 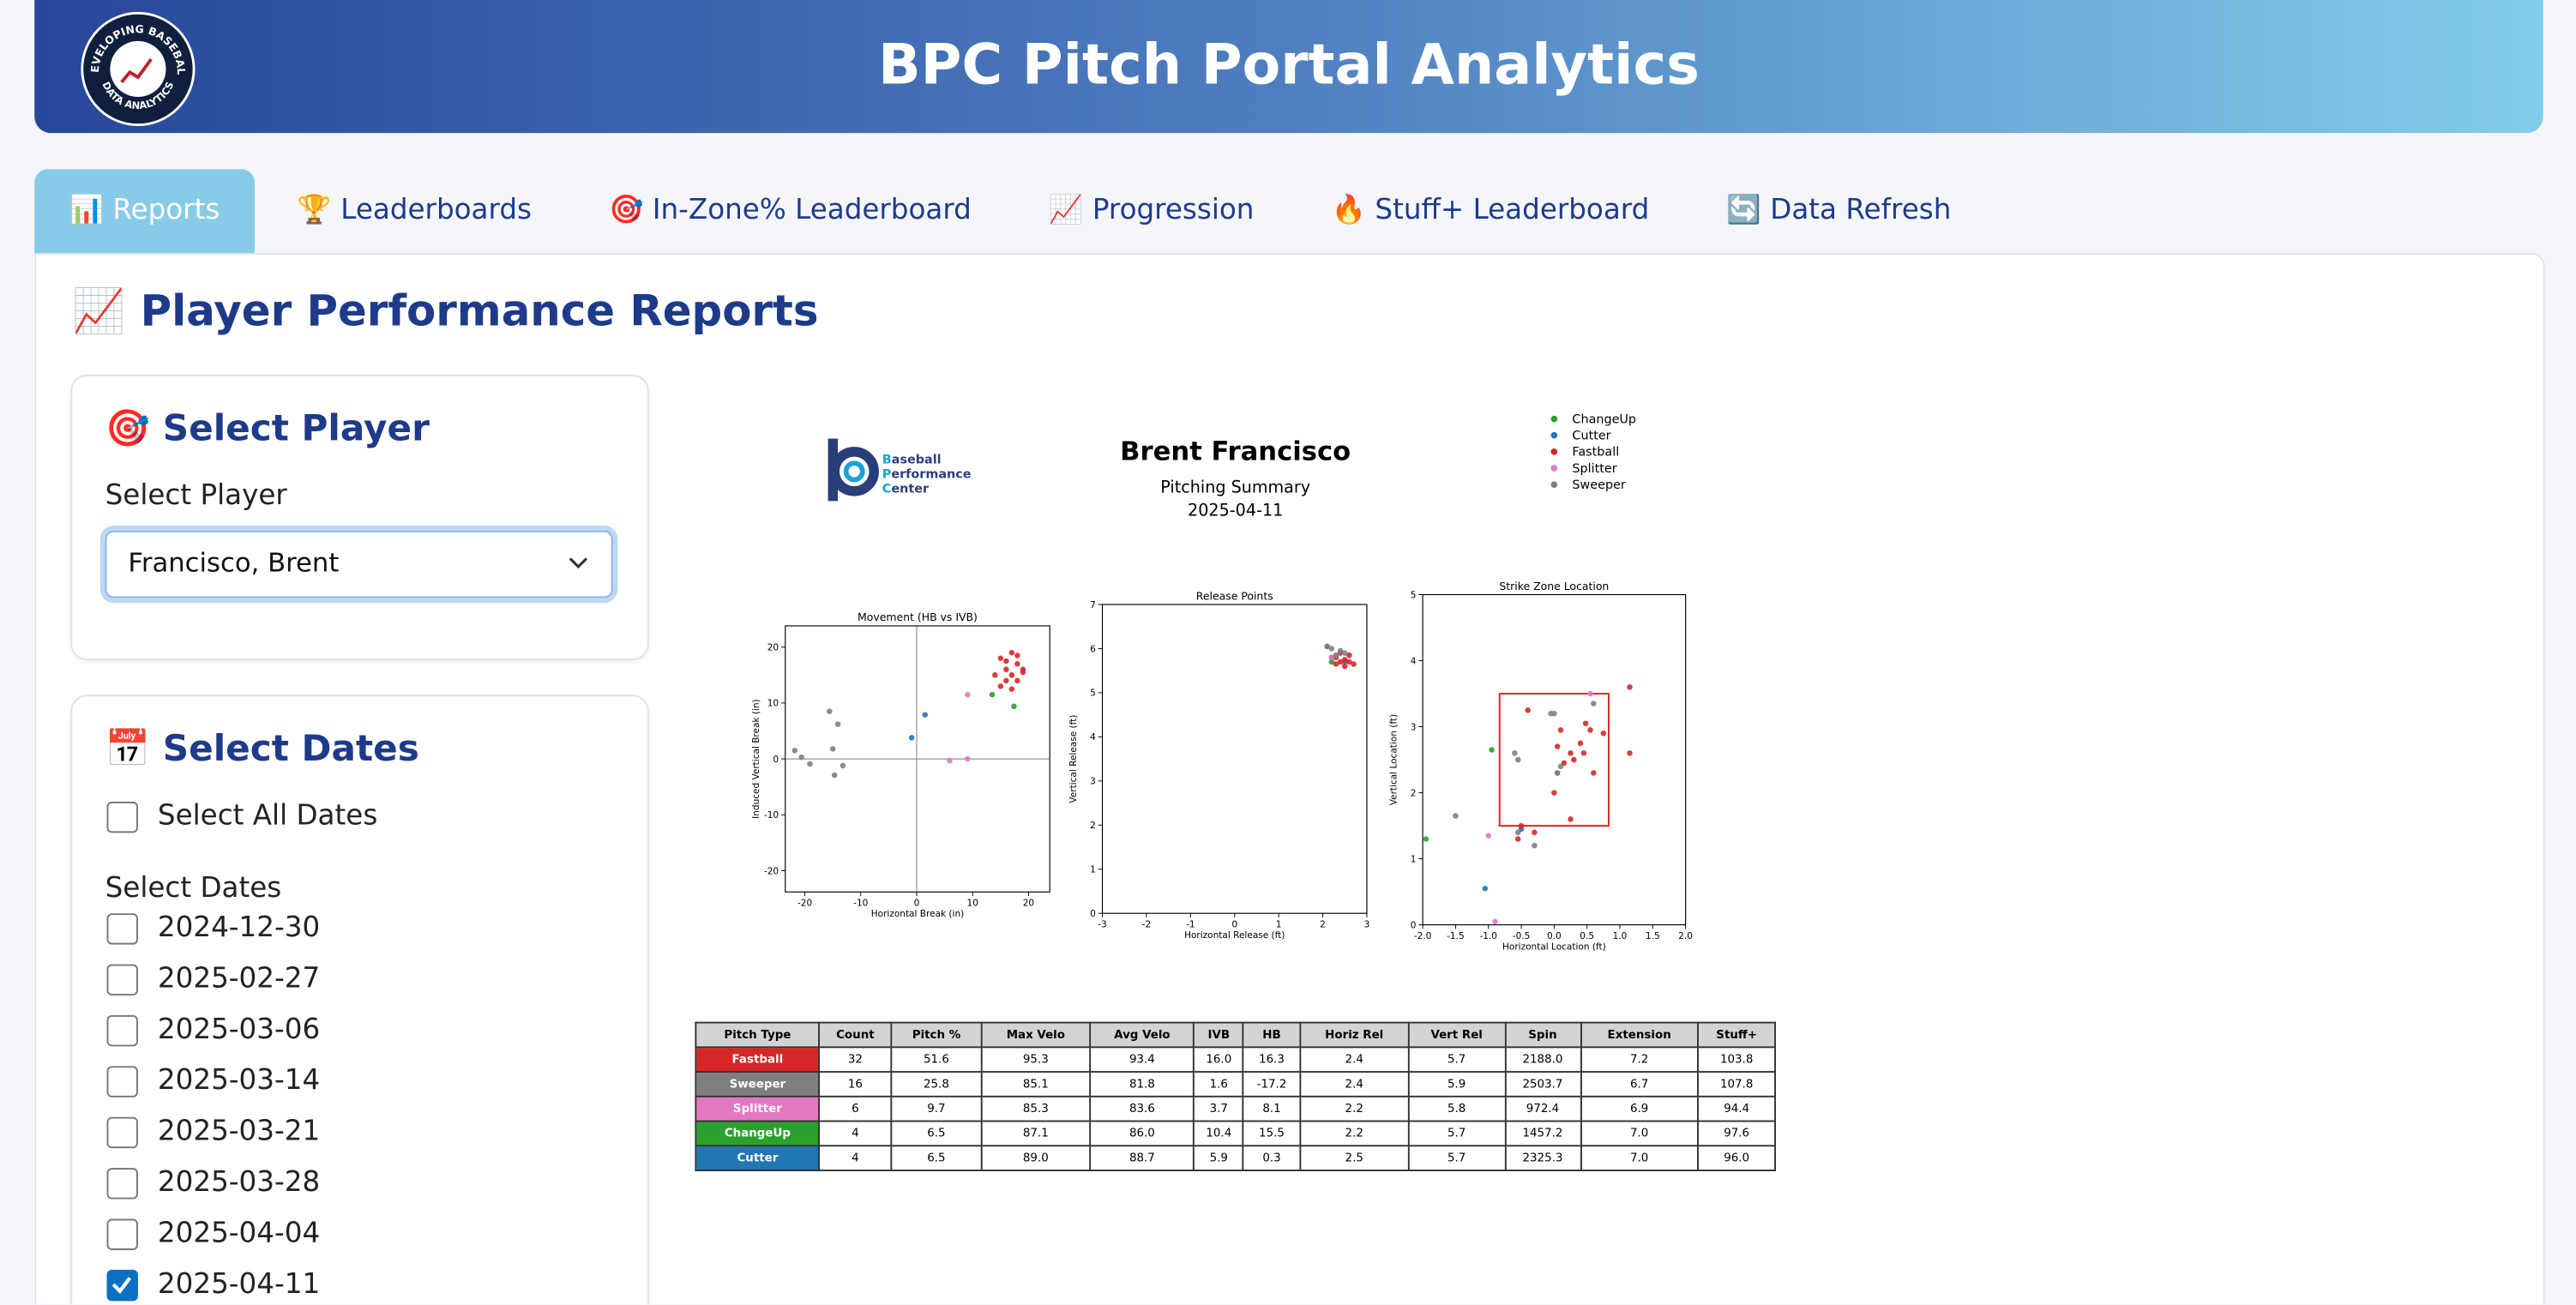 What do you see at coordinates (1272, 1084) in the screenshot?
I see `table-cell: -17.2` at bounding box center [1272, 1084].